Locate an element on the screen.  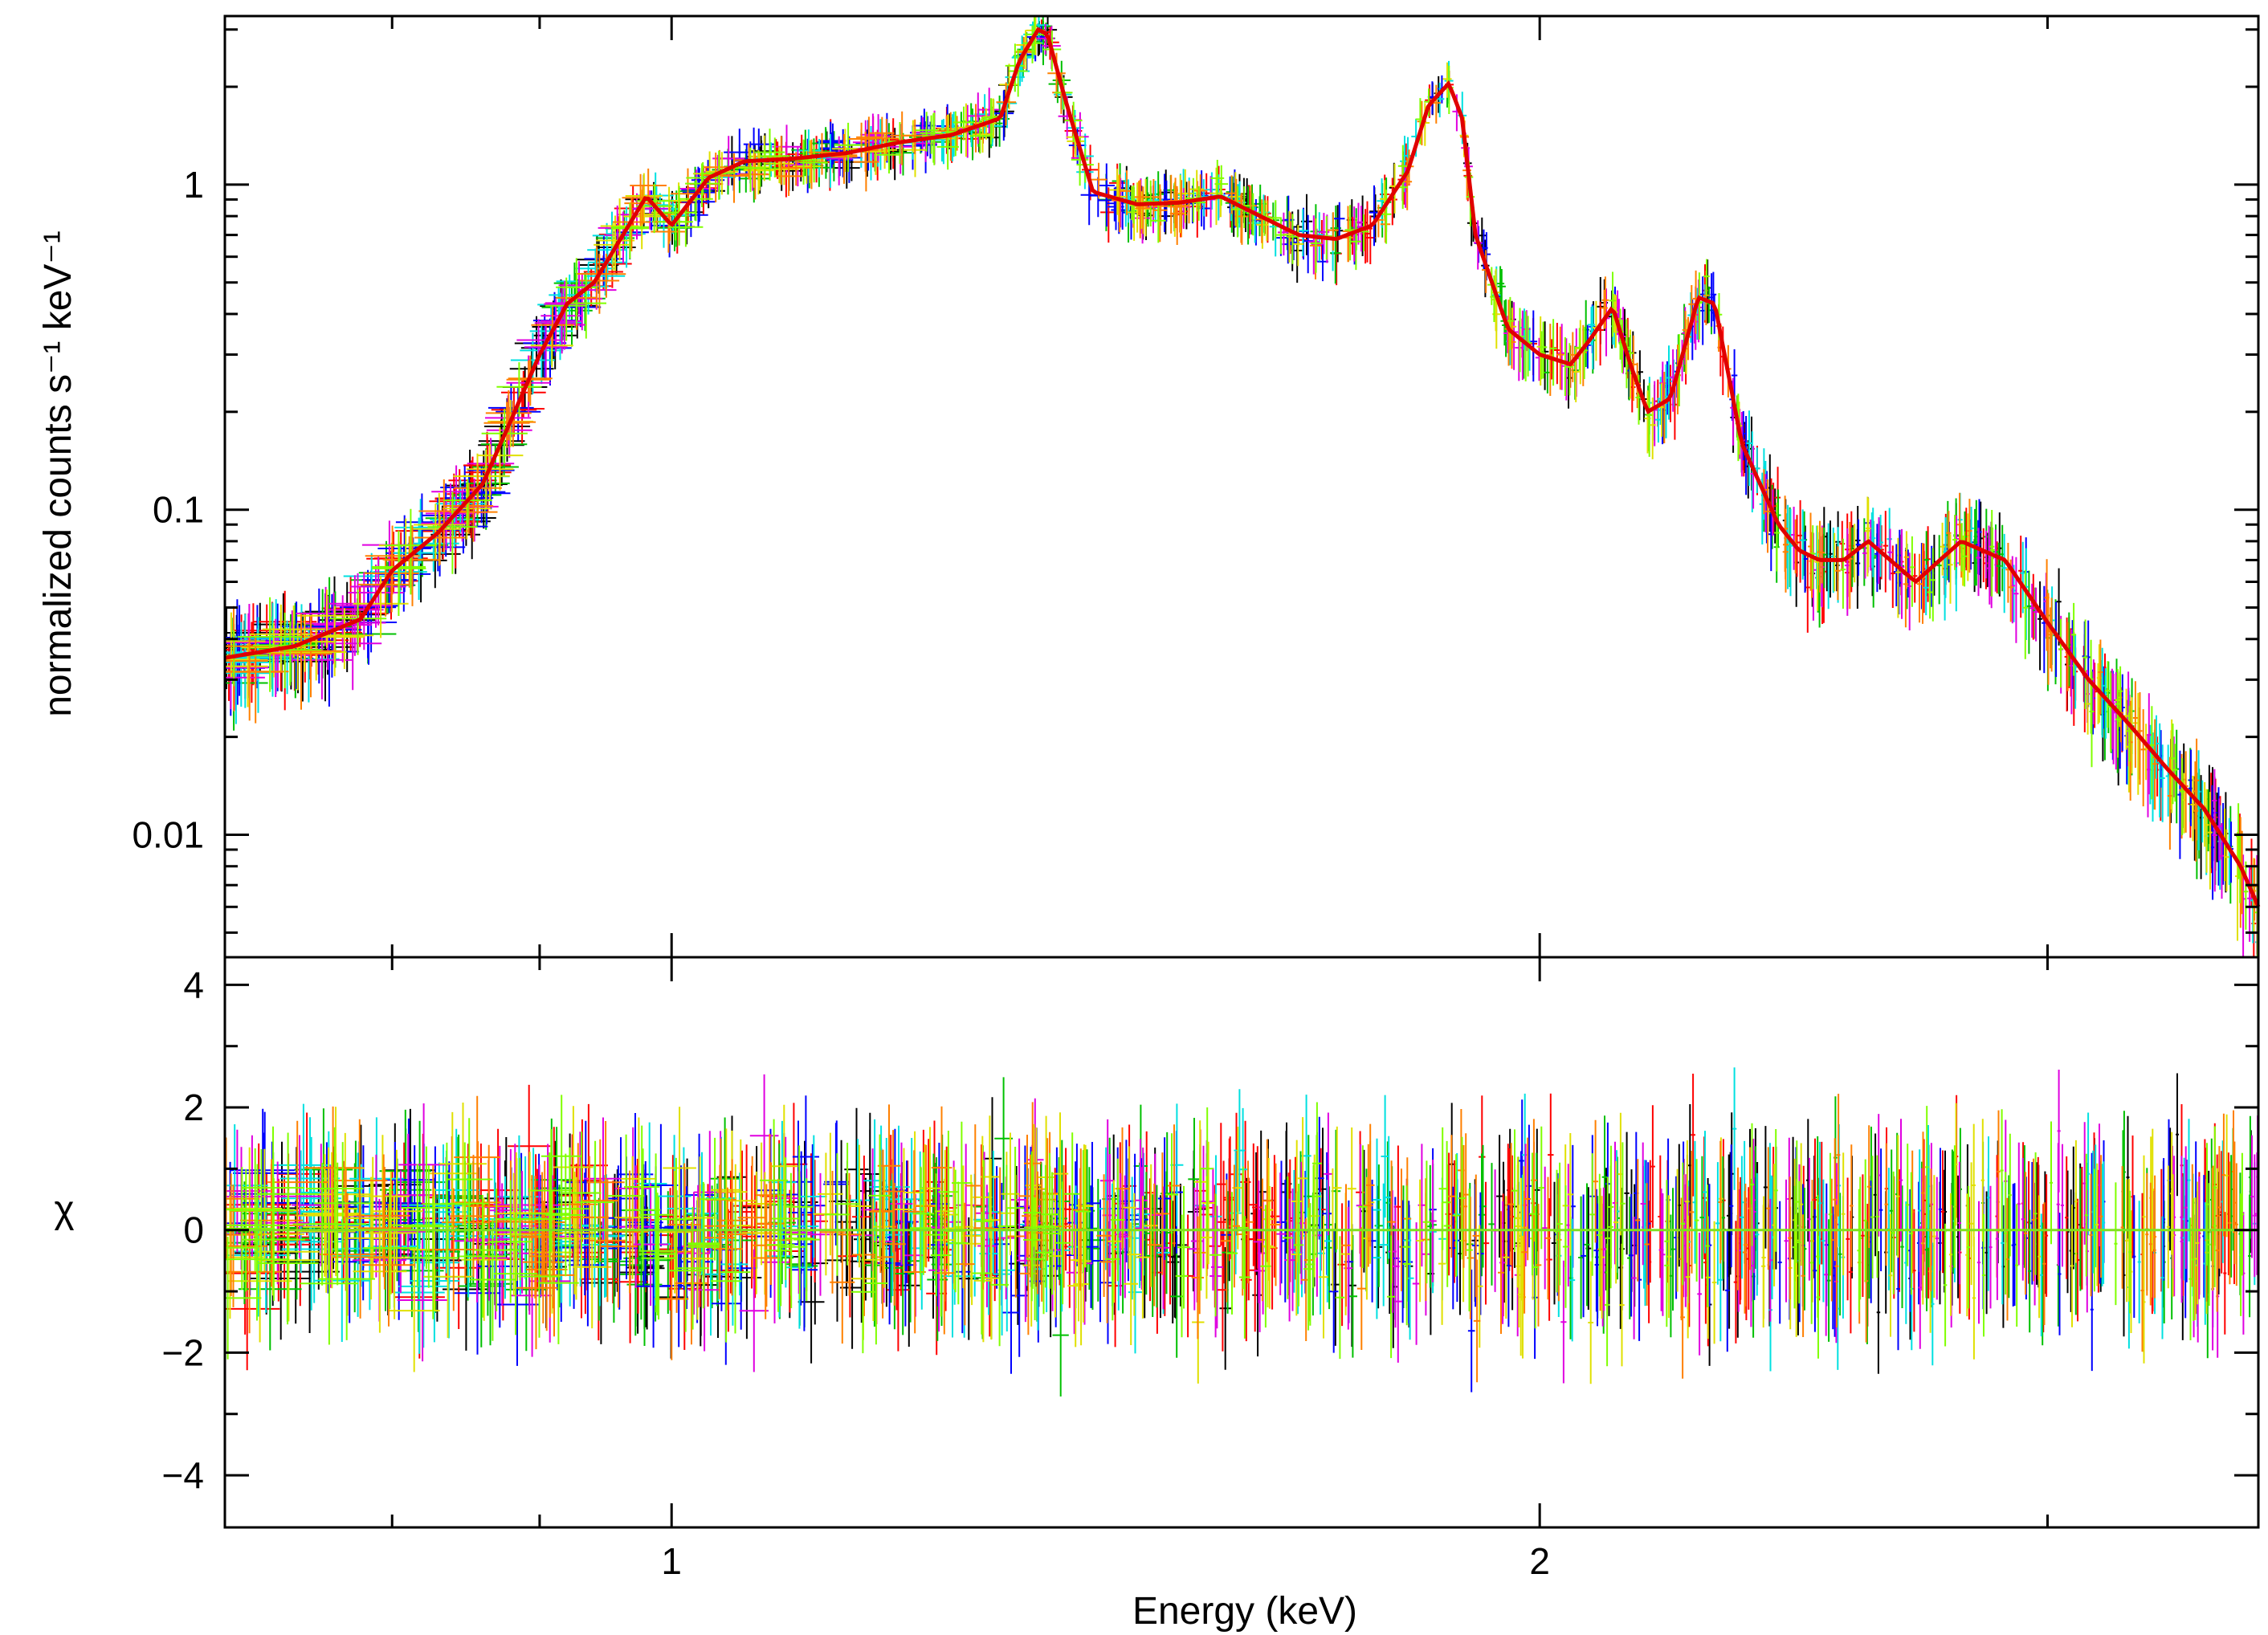
spectrum-y-axis-label: normalized counts s⁻¹ keV⁻¹ is located at coordinates (59, 473).